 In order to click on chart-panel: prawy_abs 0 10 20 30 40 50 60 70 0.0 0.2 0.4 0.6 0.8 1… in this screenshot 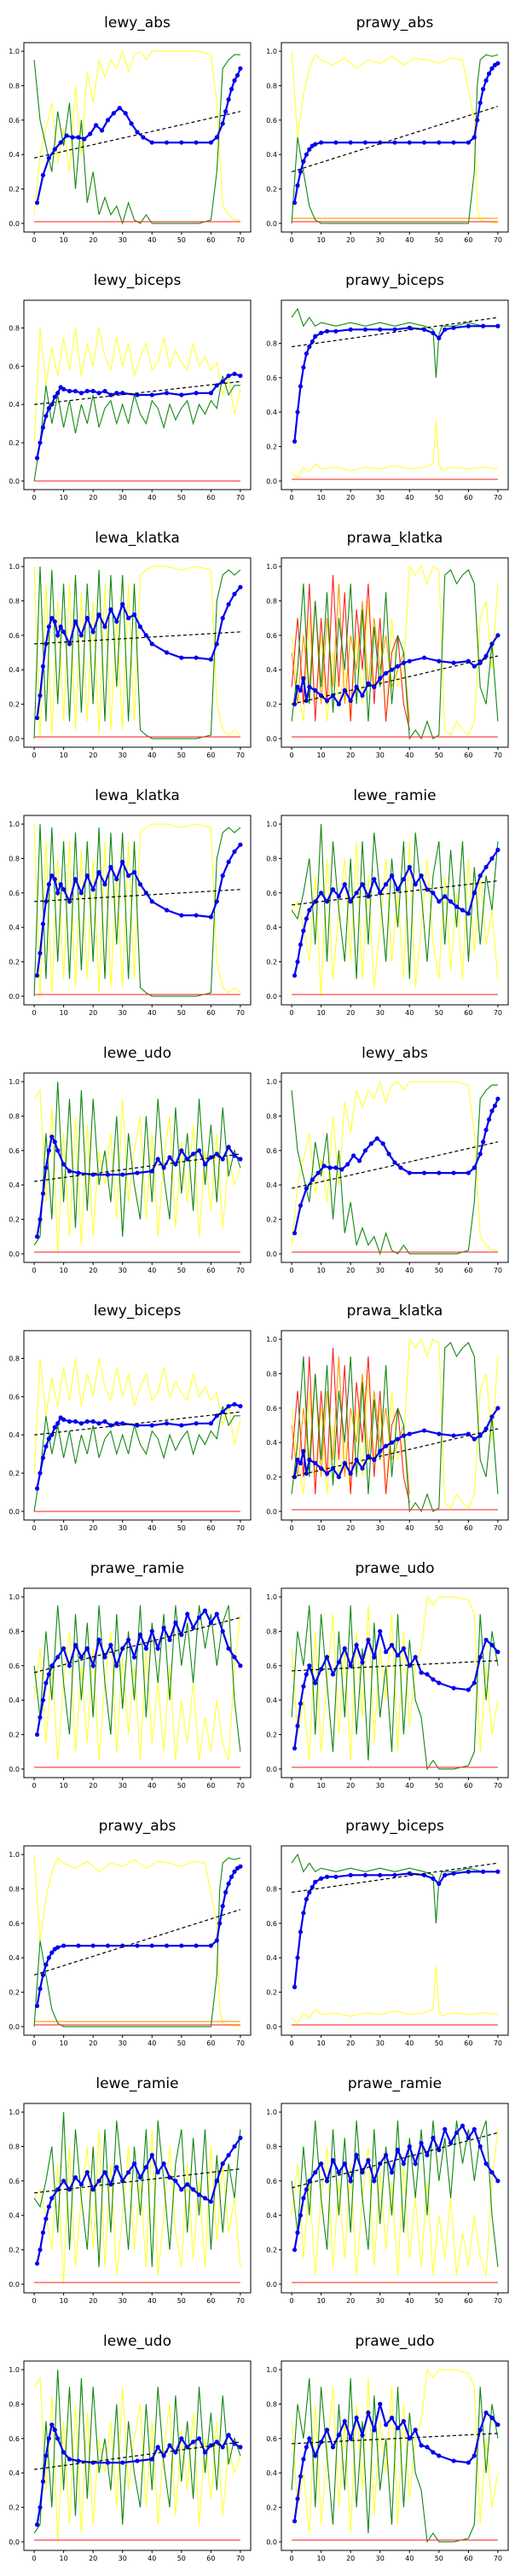, I will do `click(387, 129)`.